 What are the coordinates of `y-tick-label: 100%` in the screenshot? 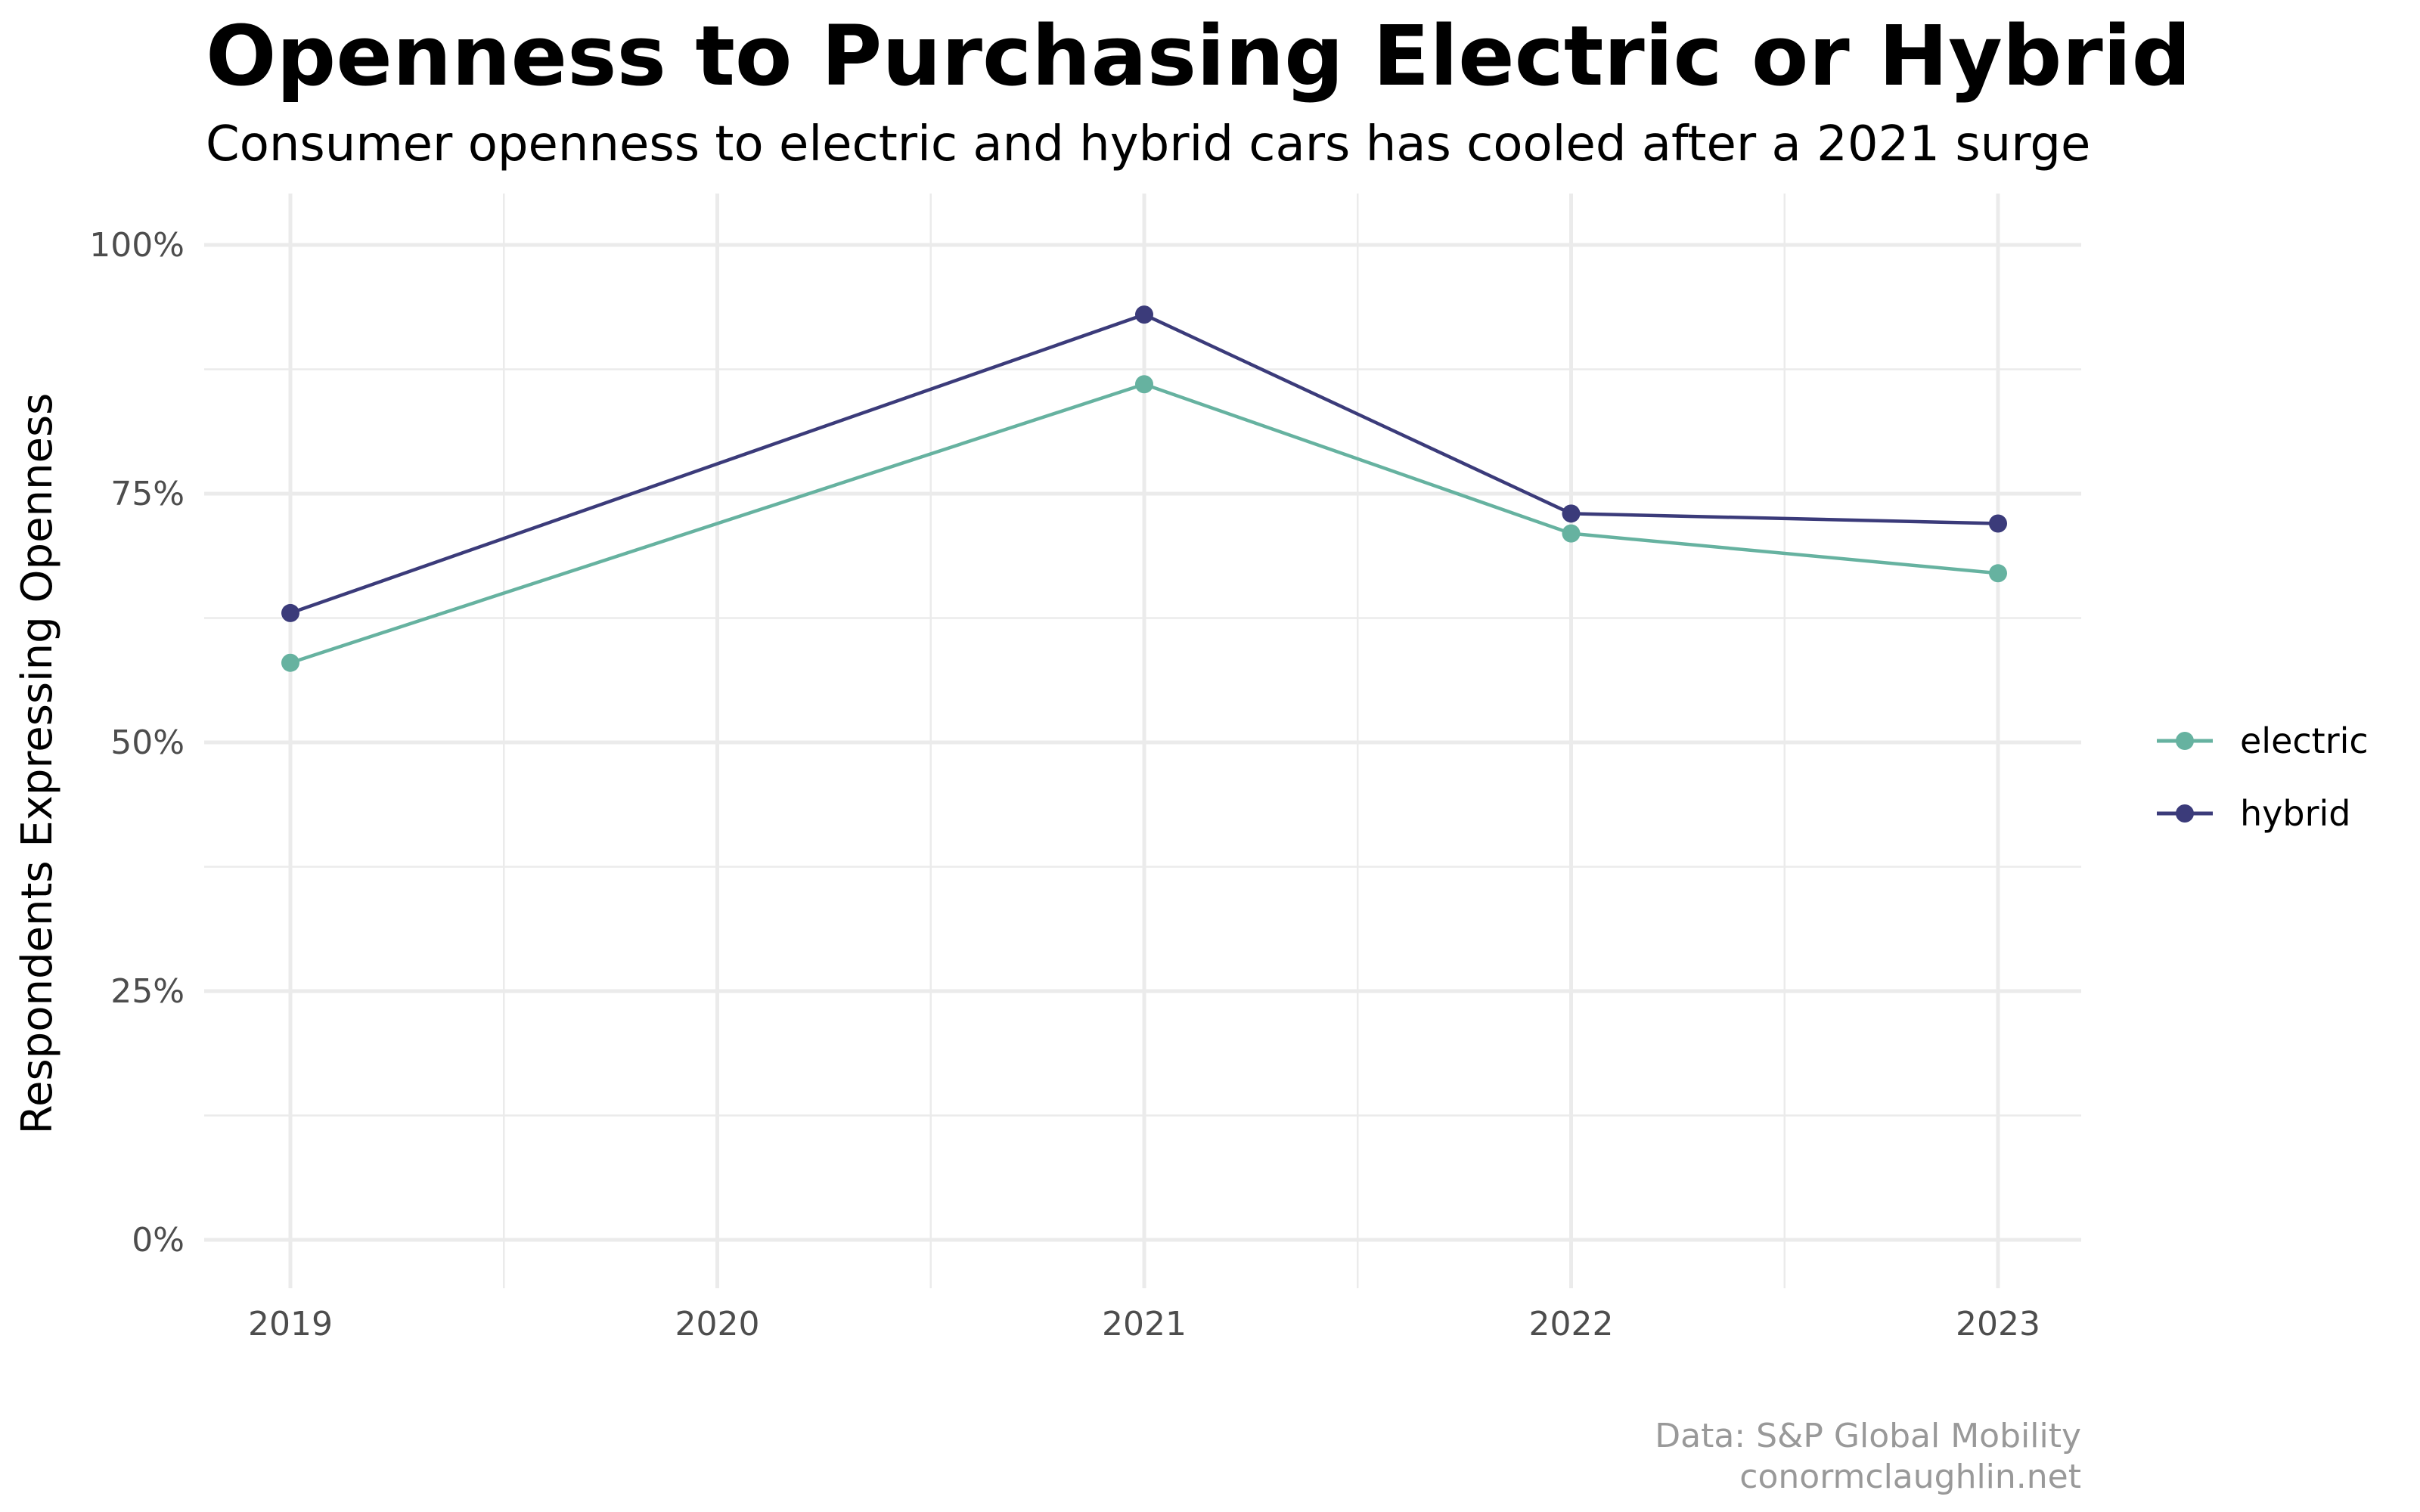 It's located at (137, 245).